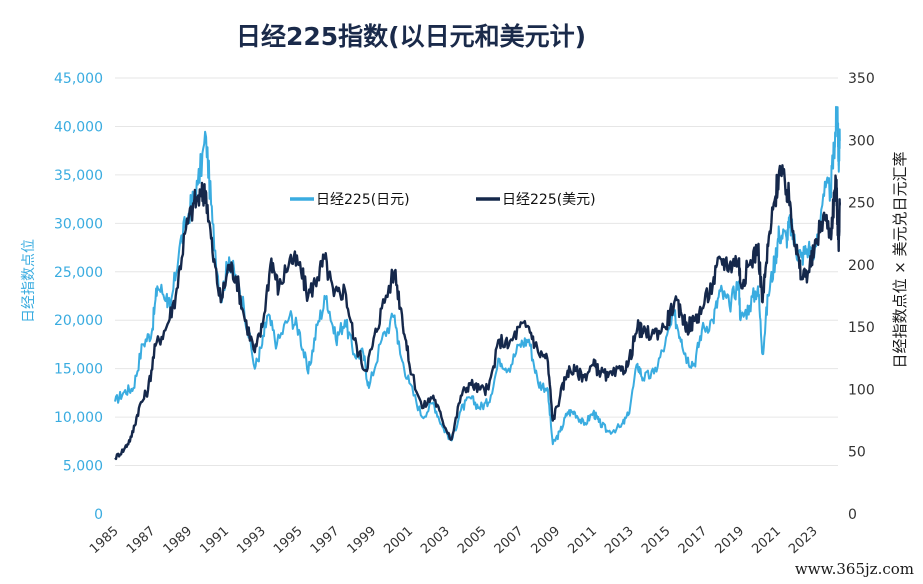  What do you see at coordinates (411, 36) in the screenshot?
I see `chart-title: 日经225指数(以日元和美元计)` at bounding box center [411, 36].